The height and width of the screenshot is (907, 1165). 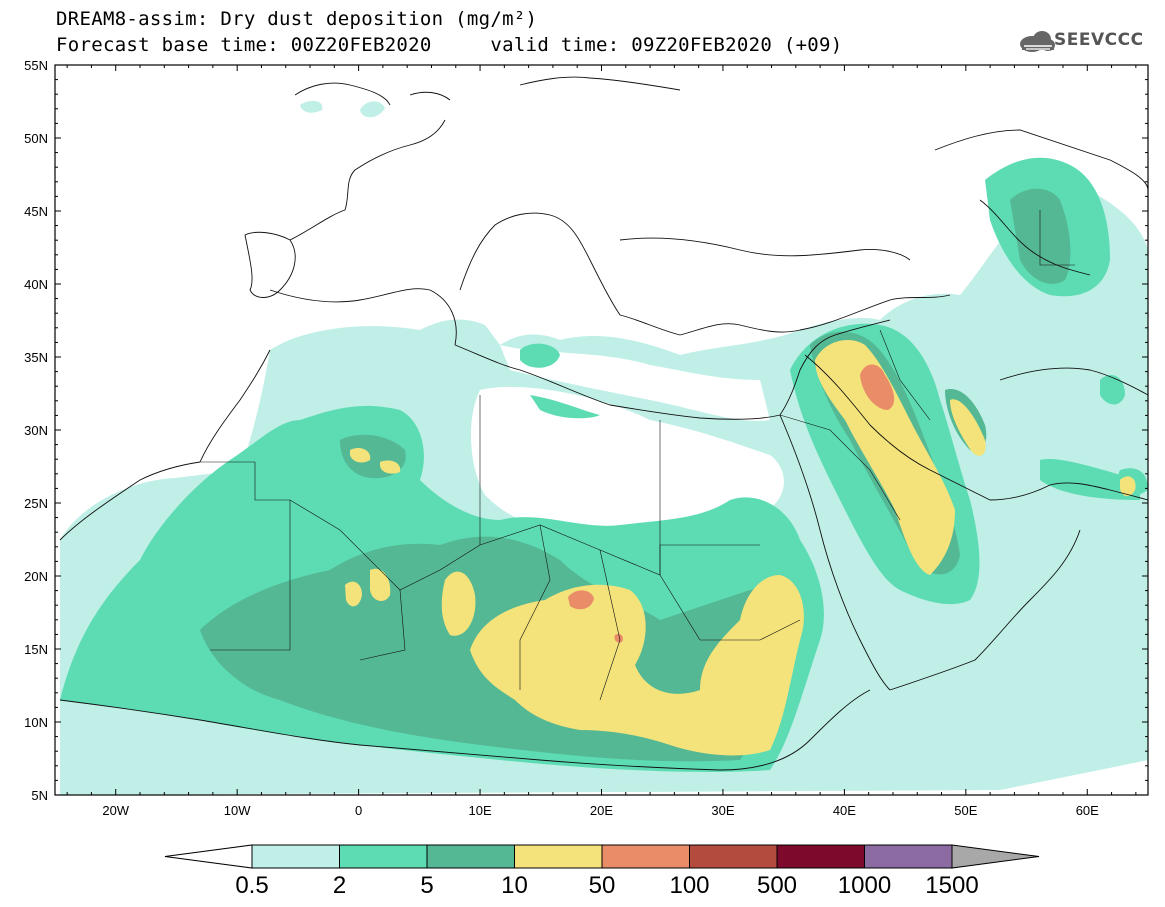 What do you see at coordinates (339, 885) in the screenshot?
I see `colorbar-label: 2` at bounding box center [339, 885].